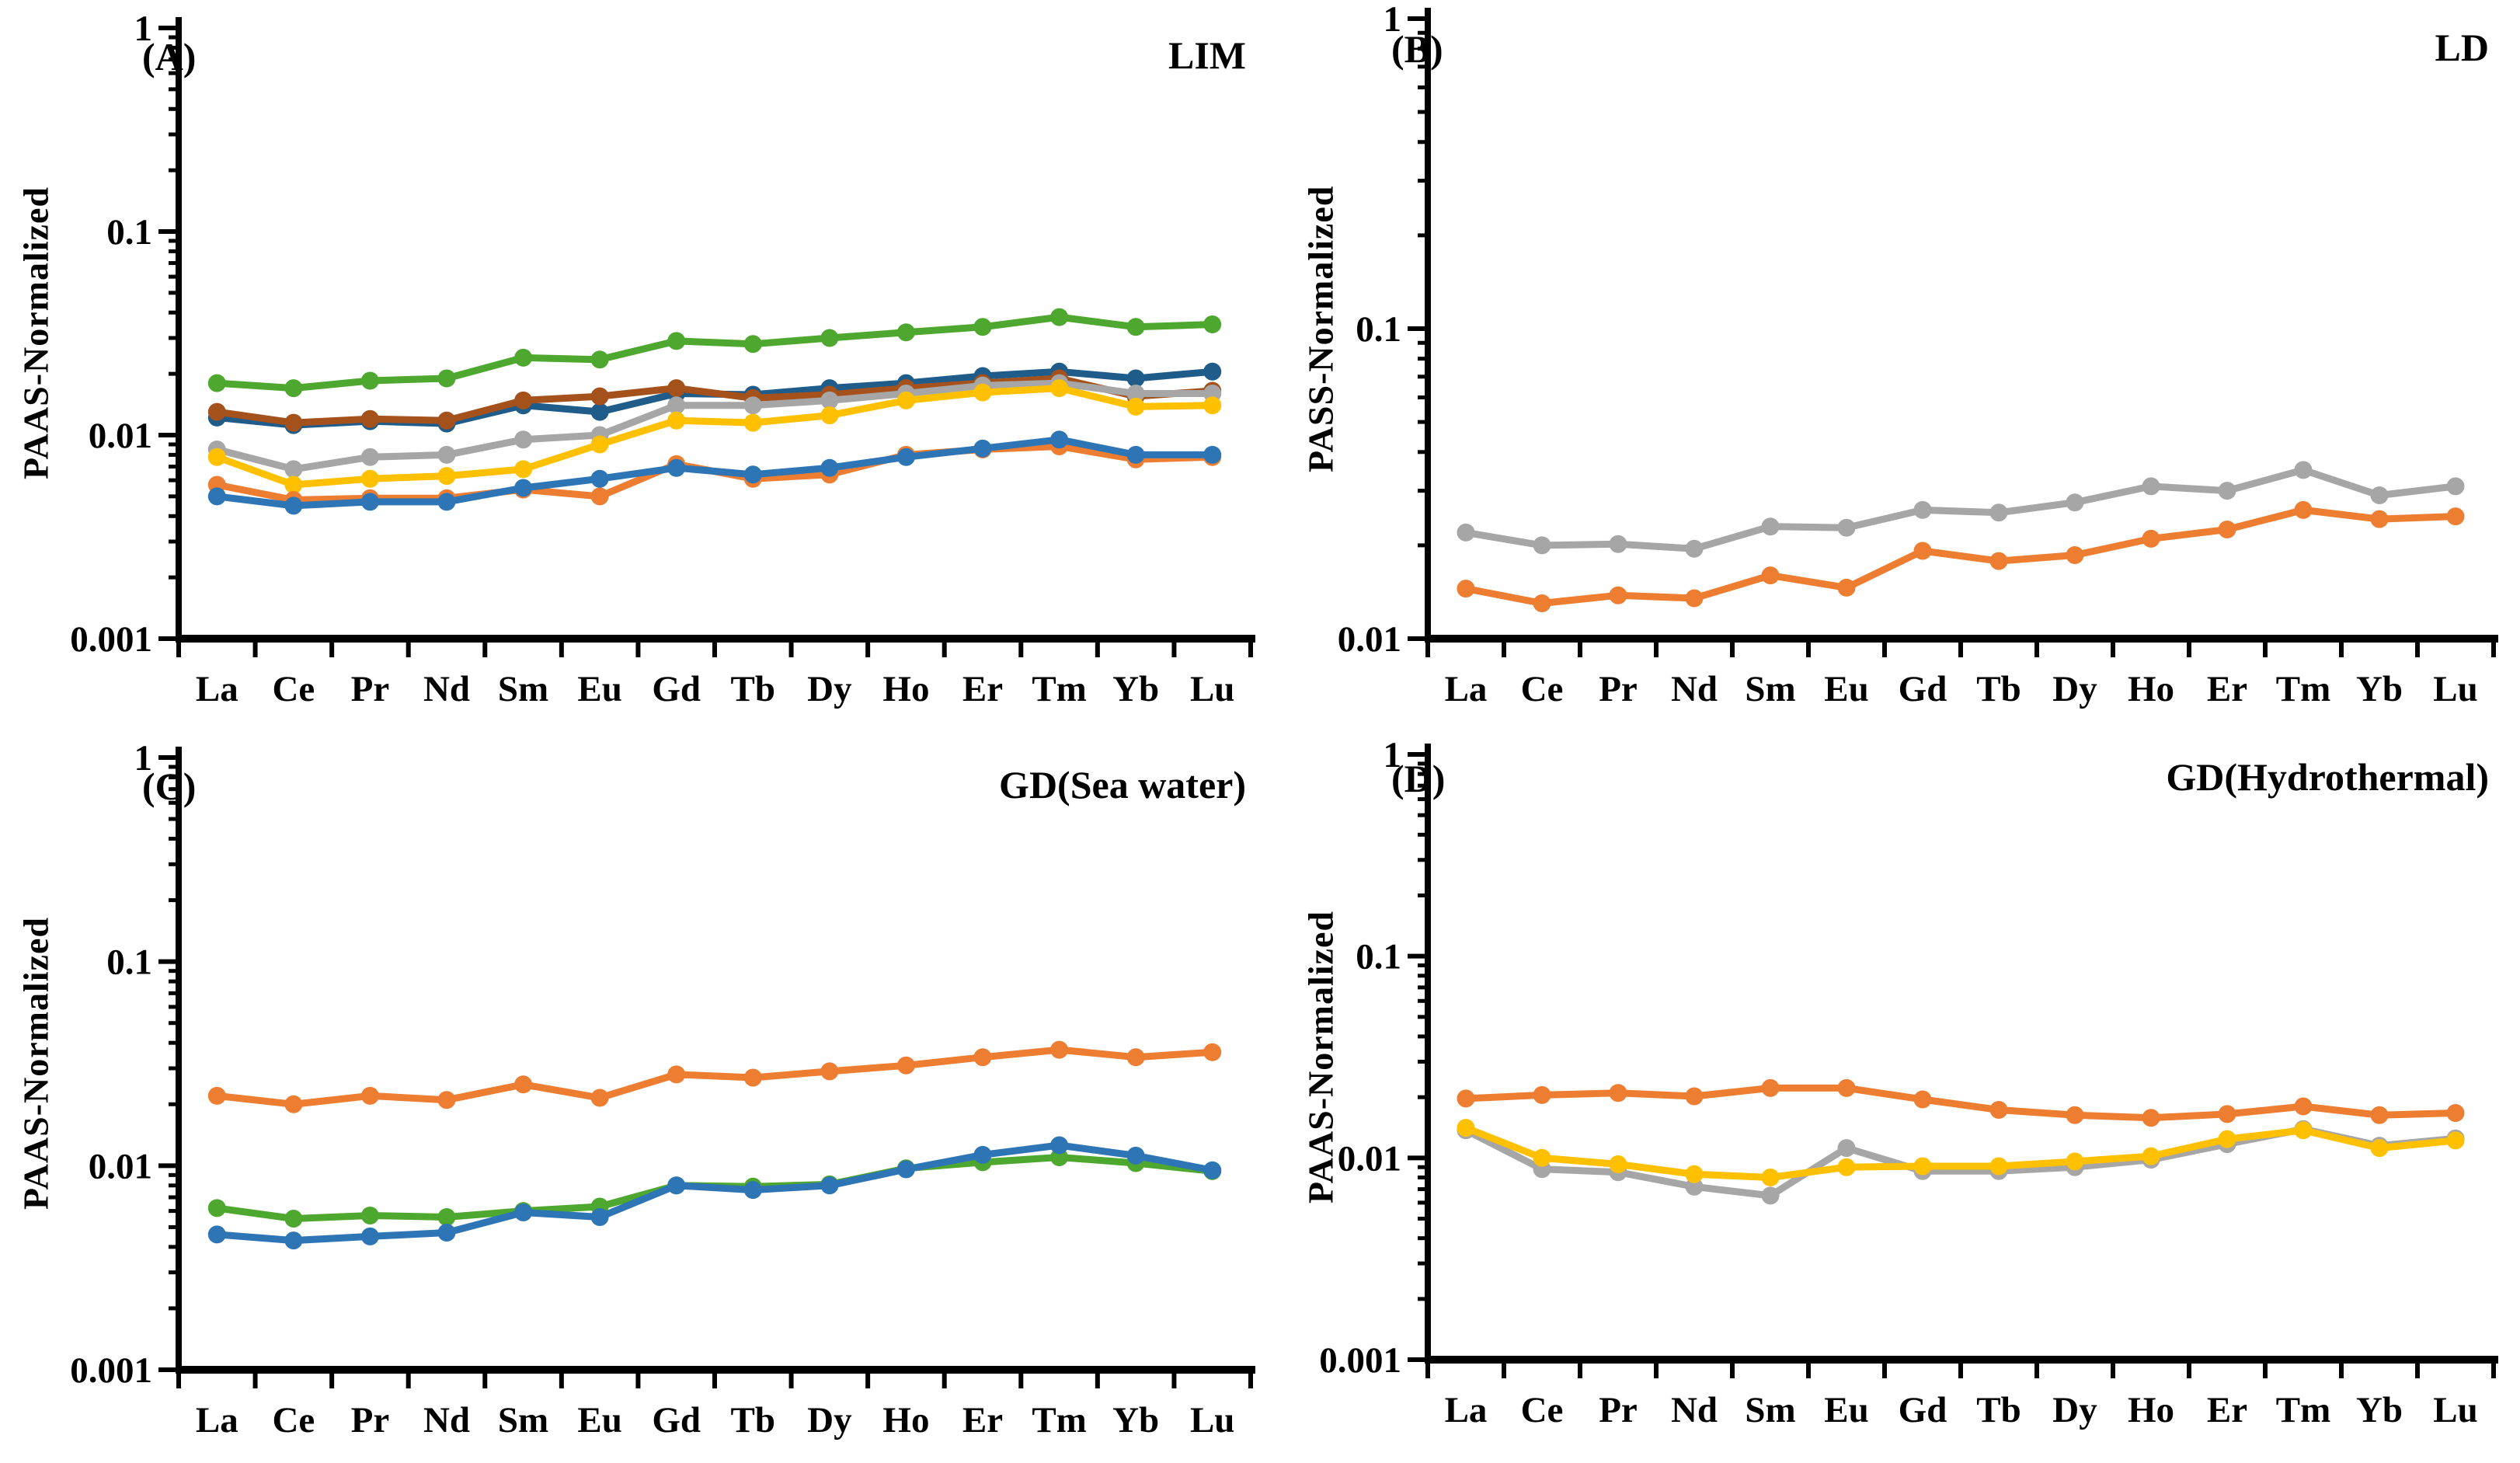 The image size is (2520, 1463). What do you see at coordinates (217, 1420) in the screenshot?
I see `x-category-label: La` at bounding box center [217, 1420].